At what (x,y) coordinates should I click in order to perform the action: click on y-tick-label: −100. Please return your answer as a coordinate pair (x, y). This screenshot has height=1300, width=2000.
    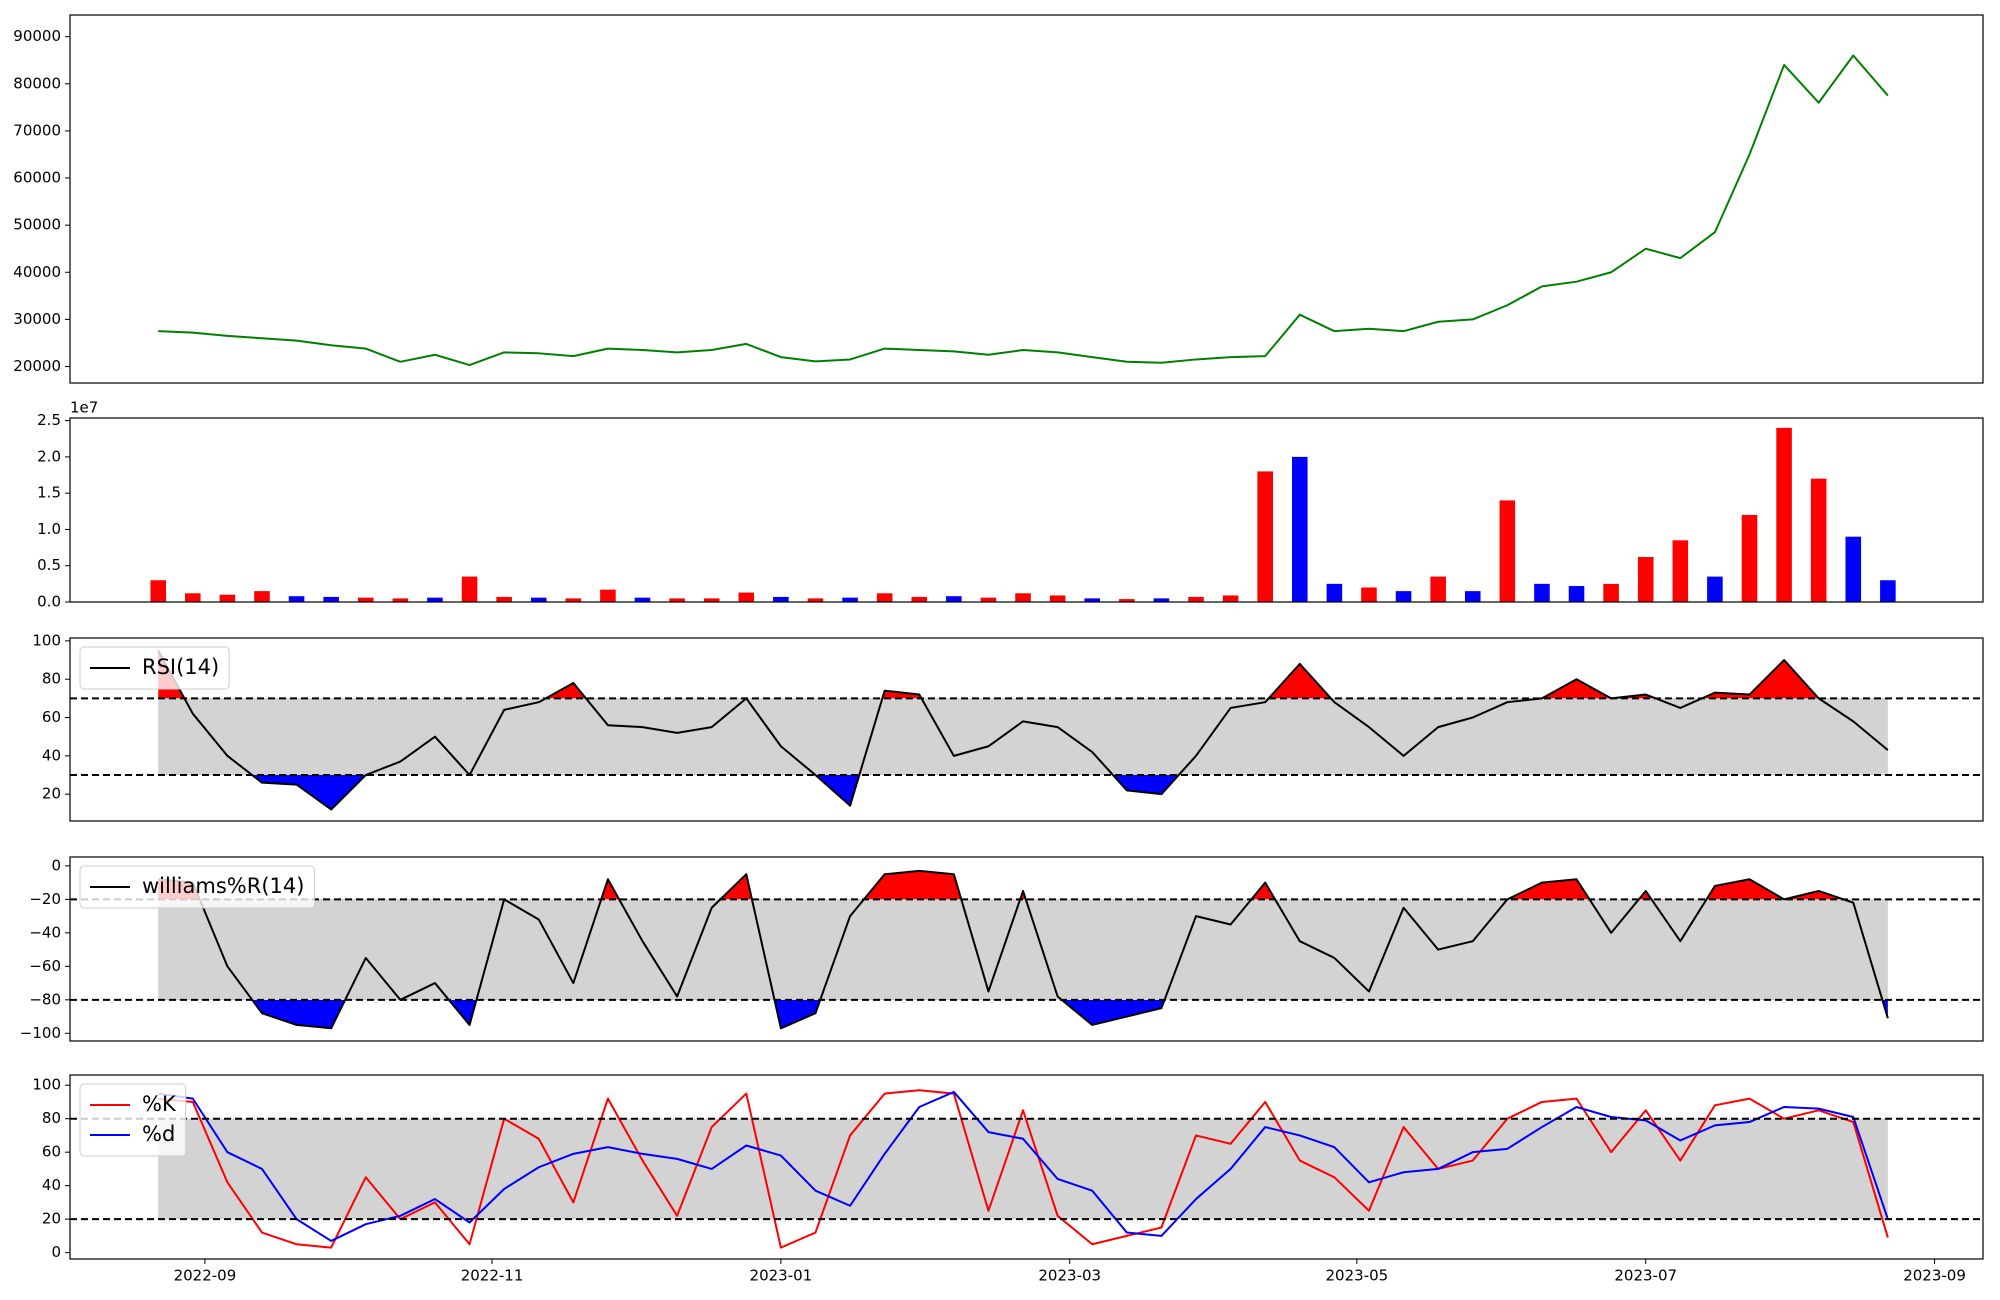
    Looking at the image, I should click on (40, 1033).